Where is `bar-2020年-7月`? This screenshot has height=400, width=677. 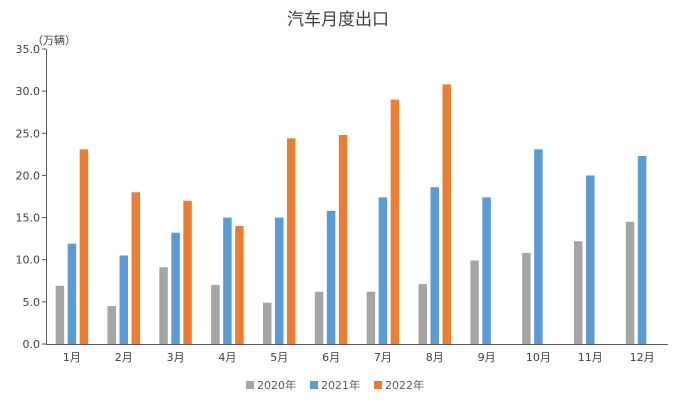
bar-2020年-7月 is located at coordinates (371, 317).